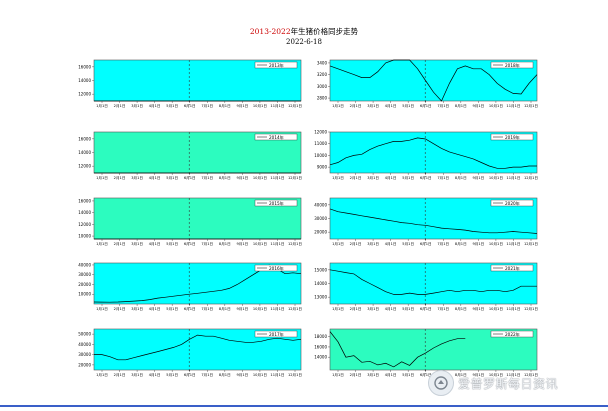  Describe the element at coordinates (508, 383) in the screenshot. I see `watermark-text: 爱普罗斯每日资讯` at that location.